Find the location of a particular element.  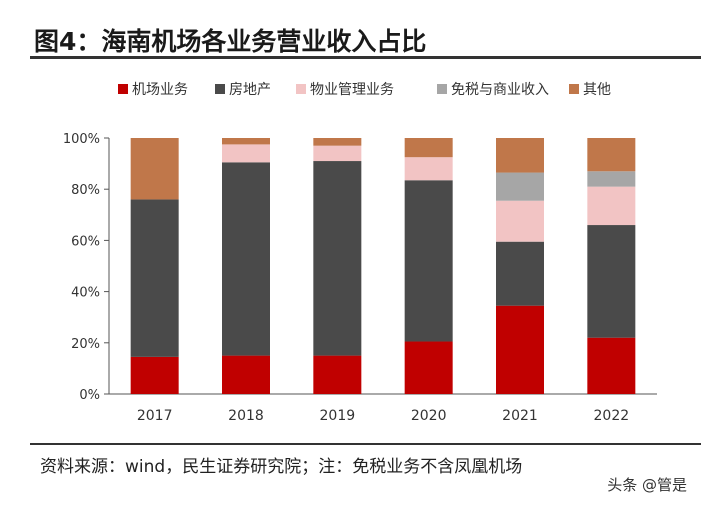

x-tick-label: 2020 is located at coordinates (429, 416).